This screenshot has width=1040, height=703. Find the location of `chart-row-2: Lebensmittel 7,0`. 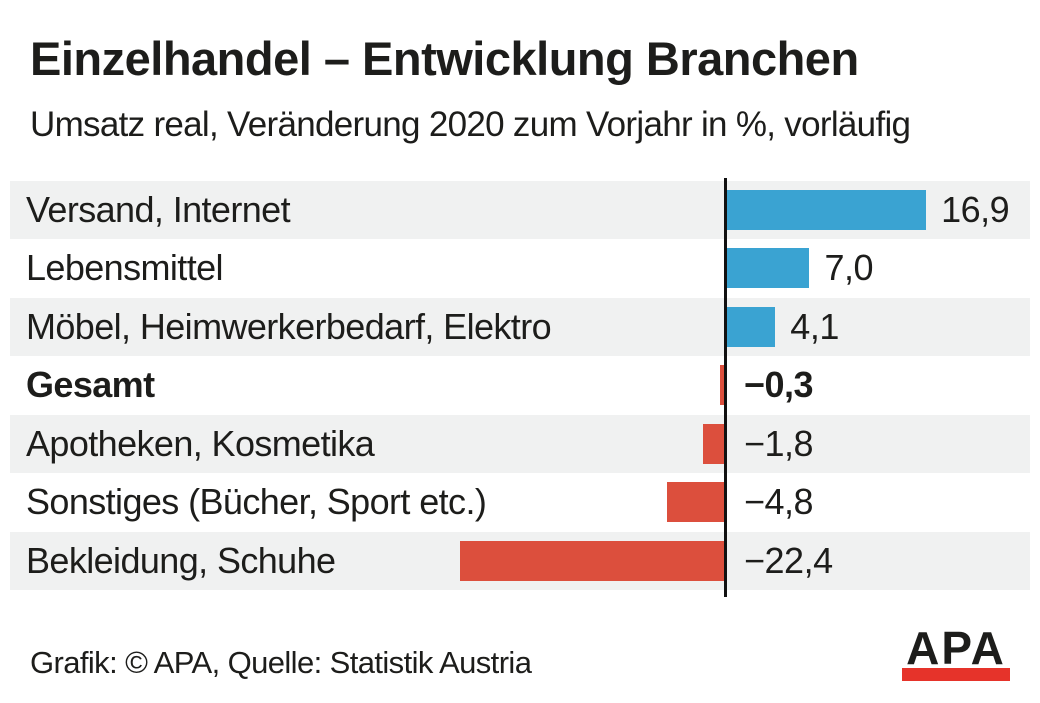

chart-row-2: Lebensmittel 7,0 is located at coordinates (520, 268).